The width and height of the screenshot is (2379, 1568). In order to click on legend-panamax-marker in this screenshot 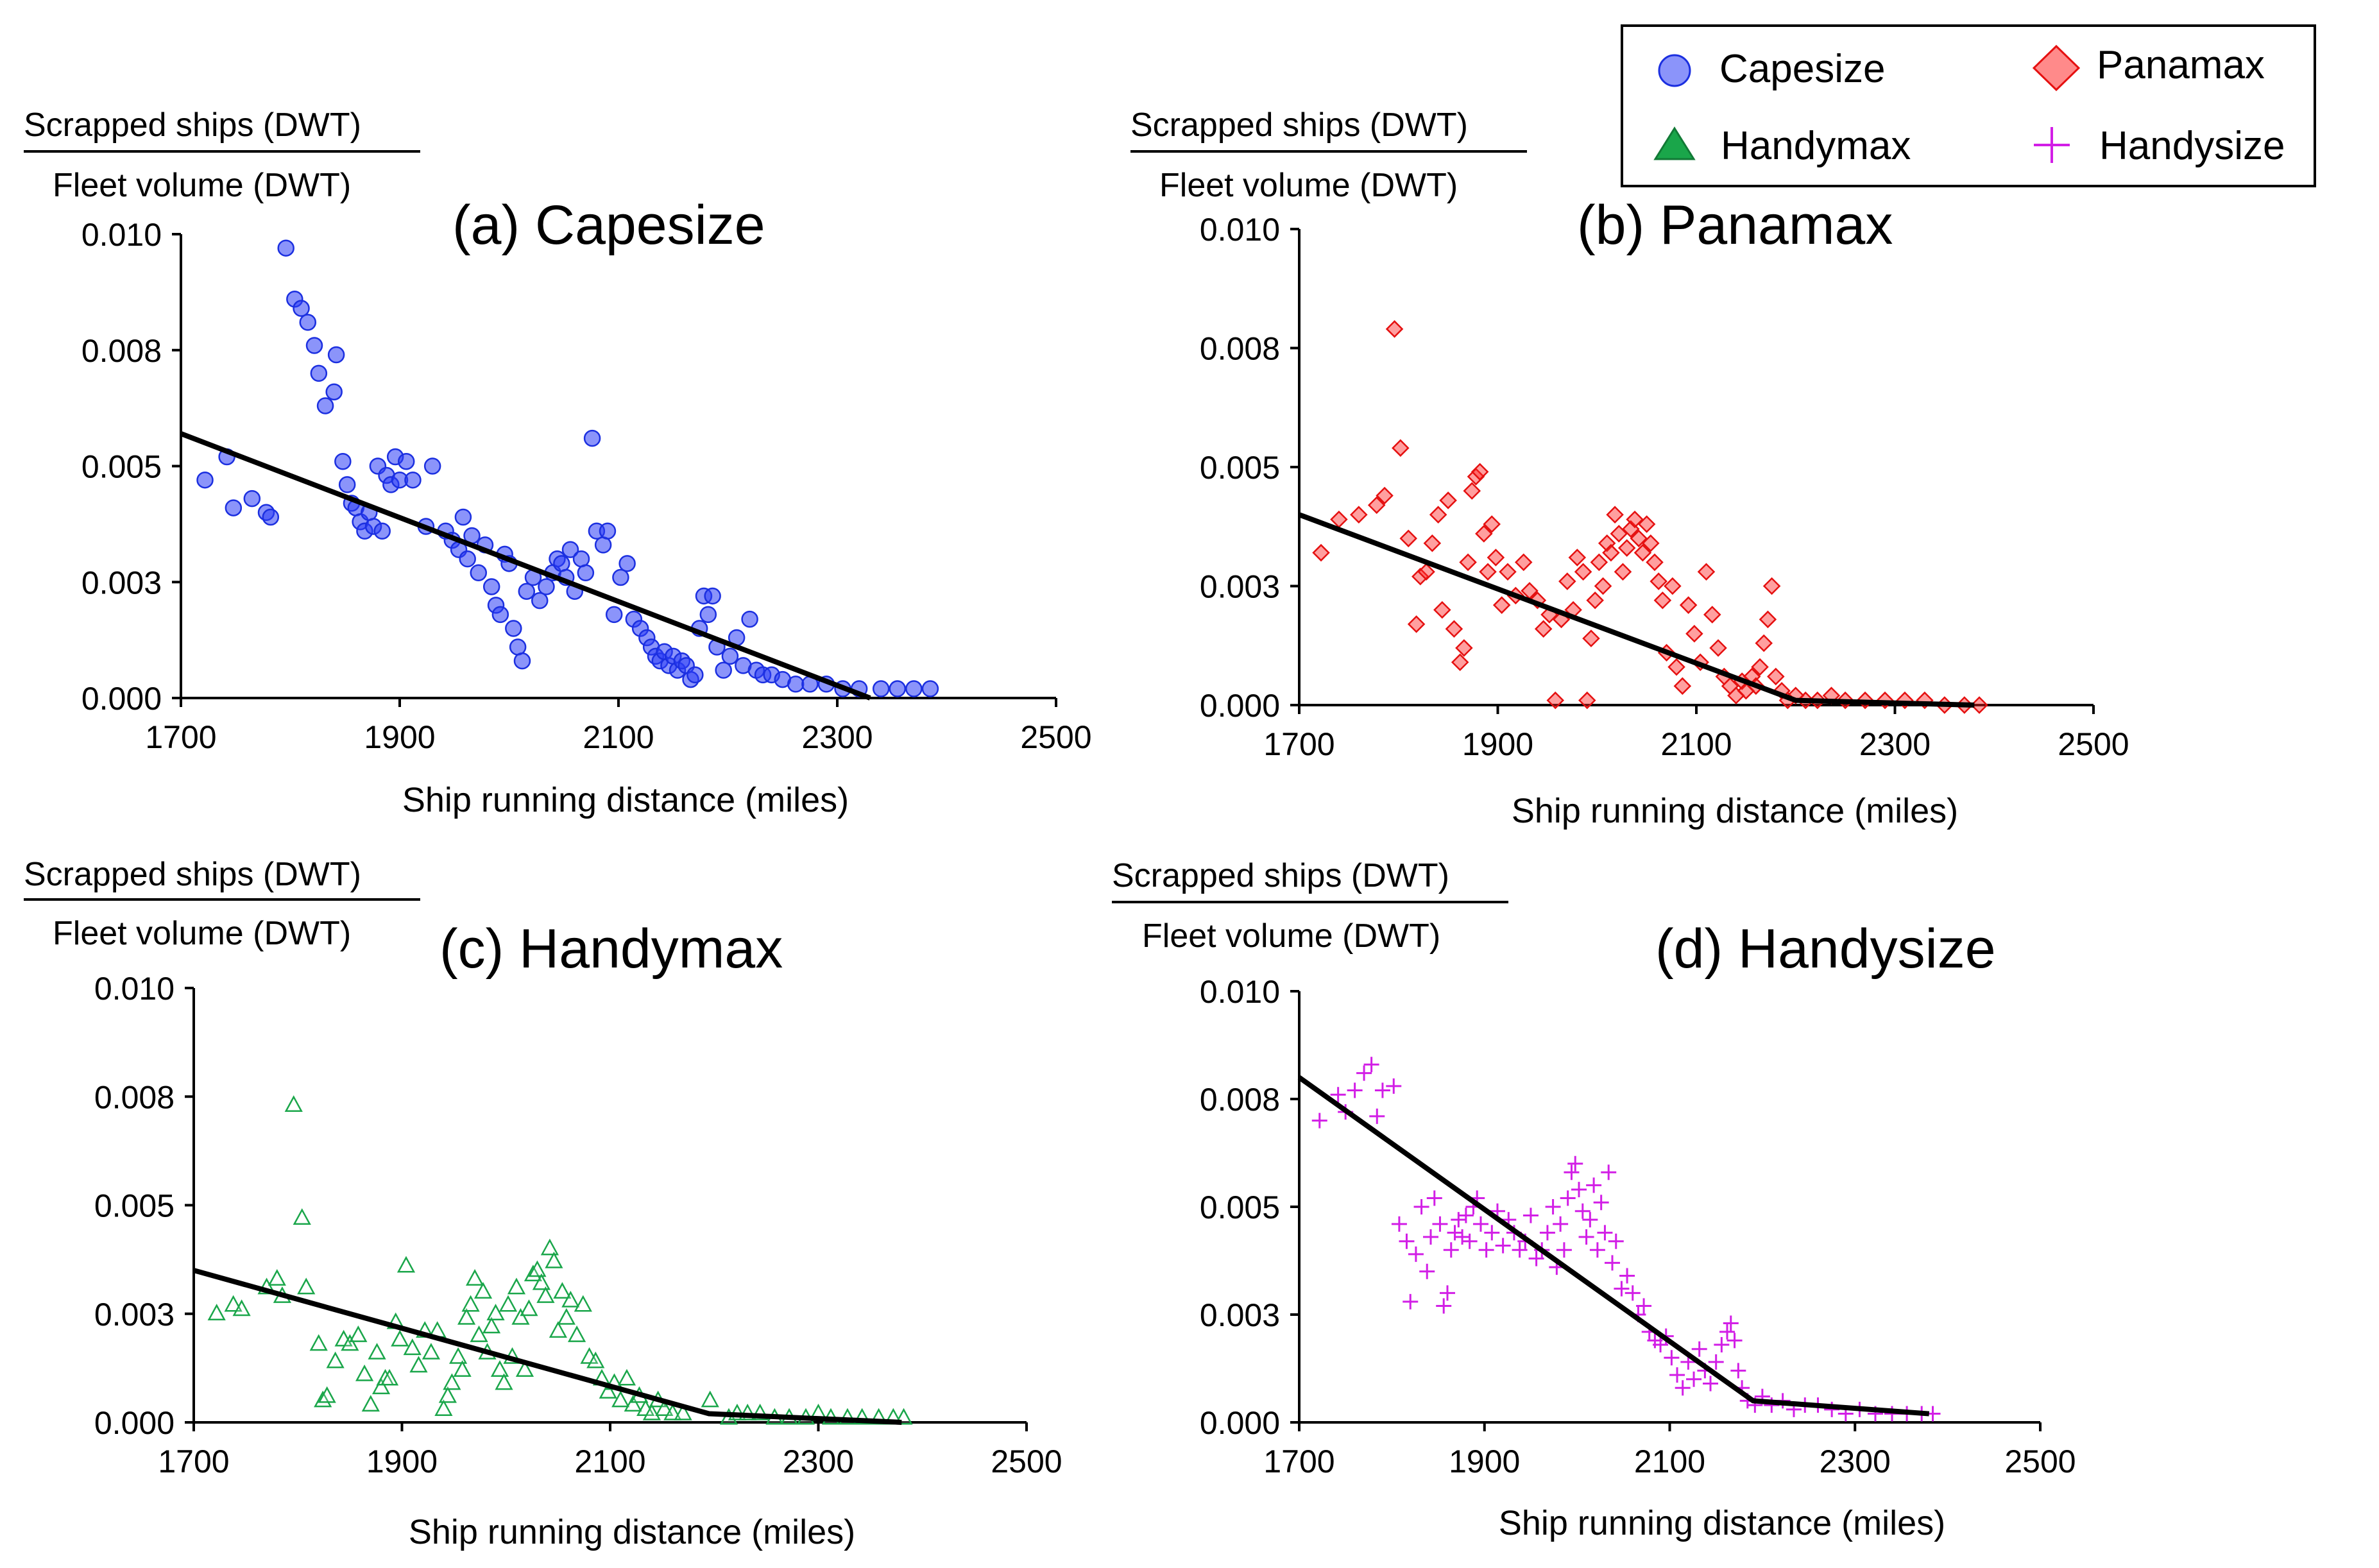, I will do `click(2056, 68)`.